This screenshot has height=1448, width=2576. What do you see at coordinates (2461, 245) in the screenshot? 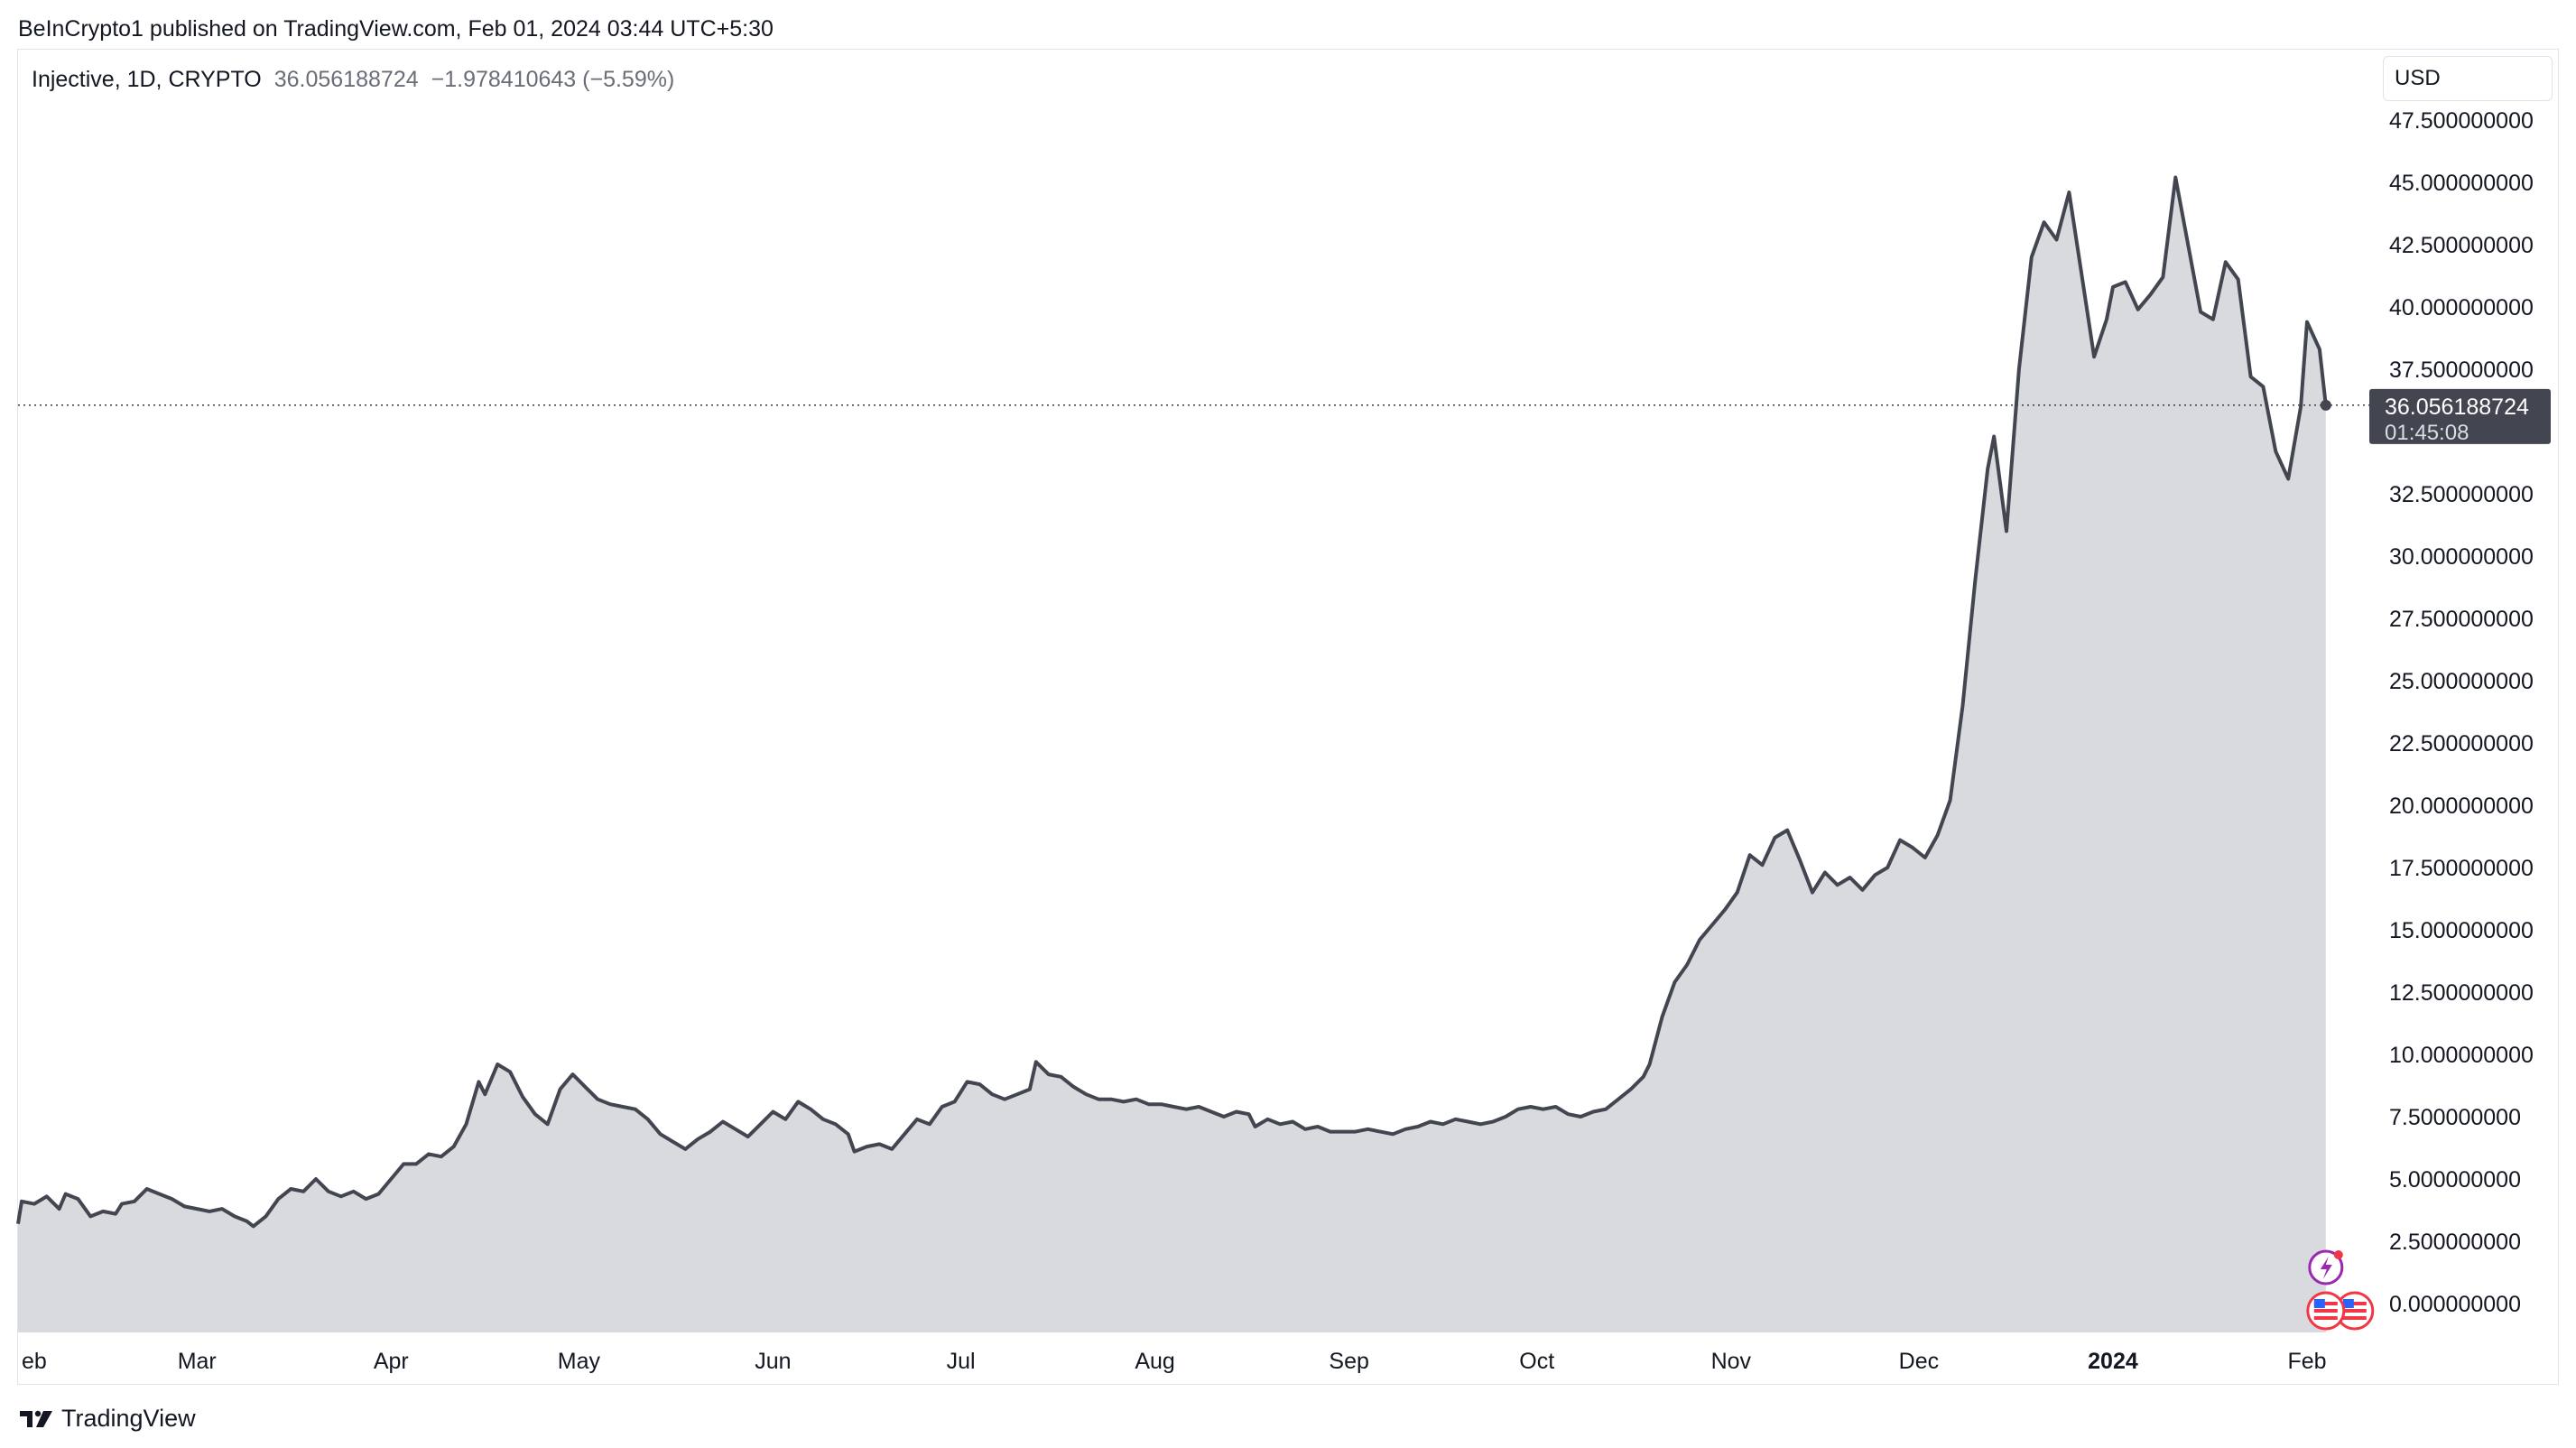
I see `y-tick-label: 42.500000000` at bounding box center [2461, 245].